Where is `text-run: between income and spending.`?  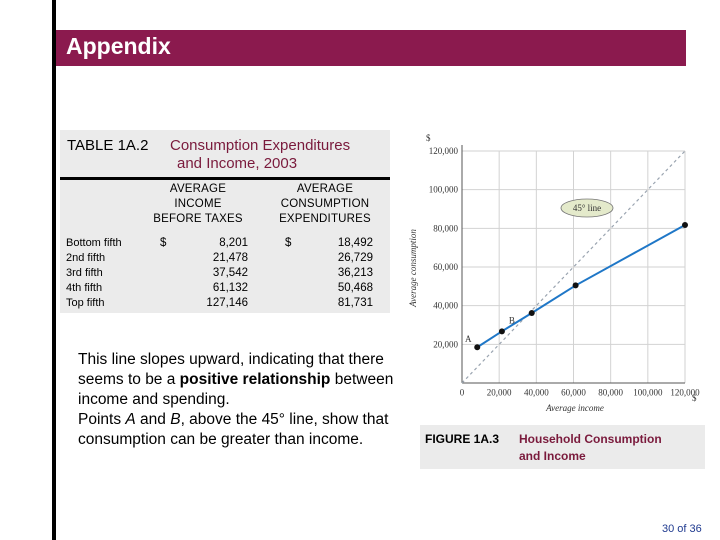 text-run: between income and spending. is located at coordinates (236, 389).